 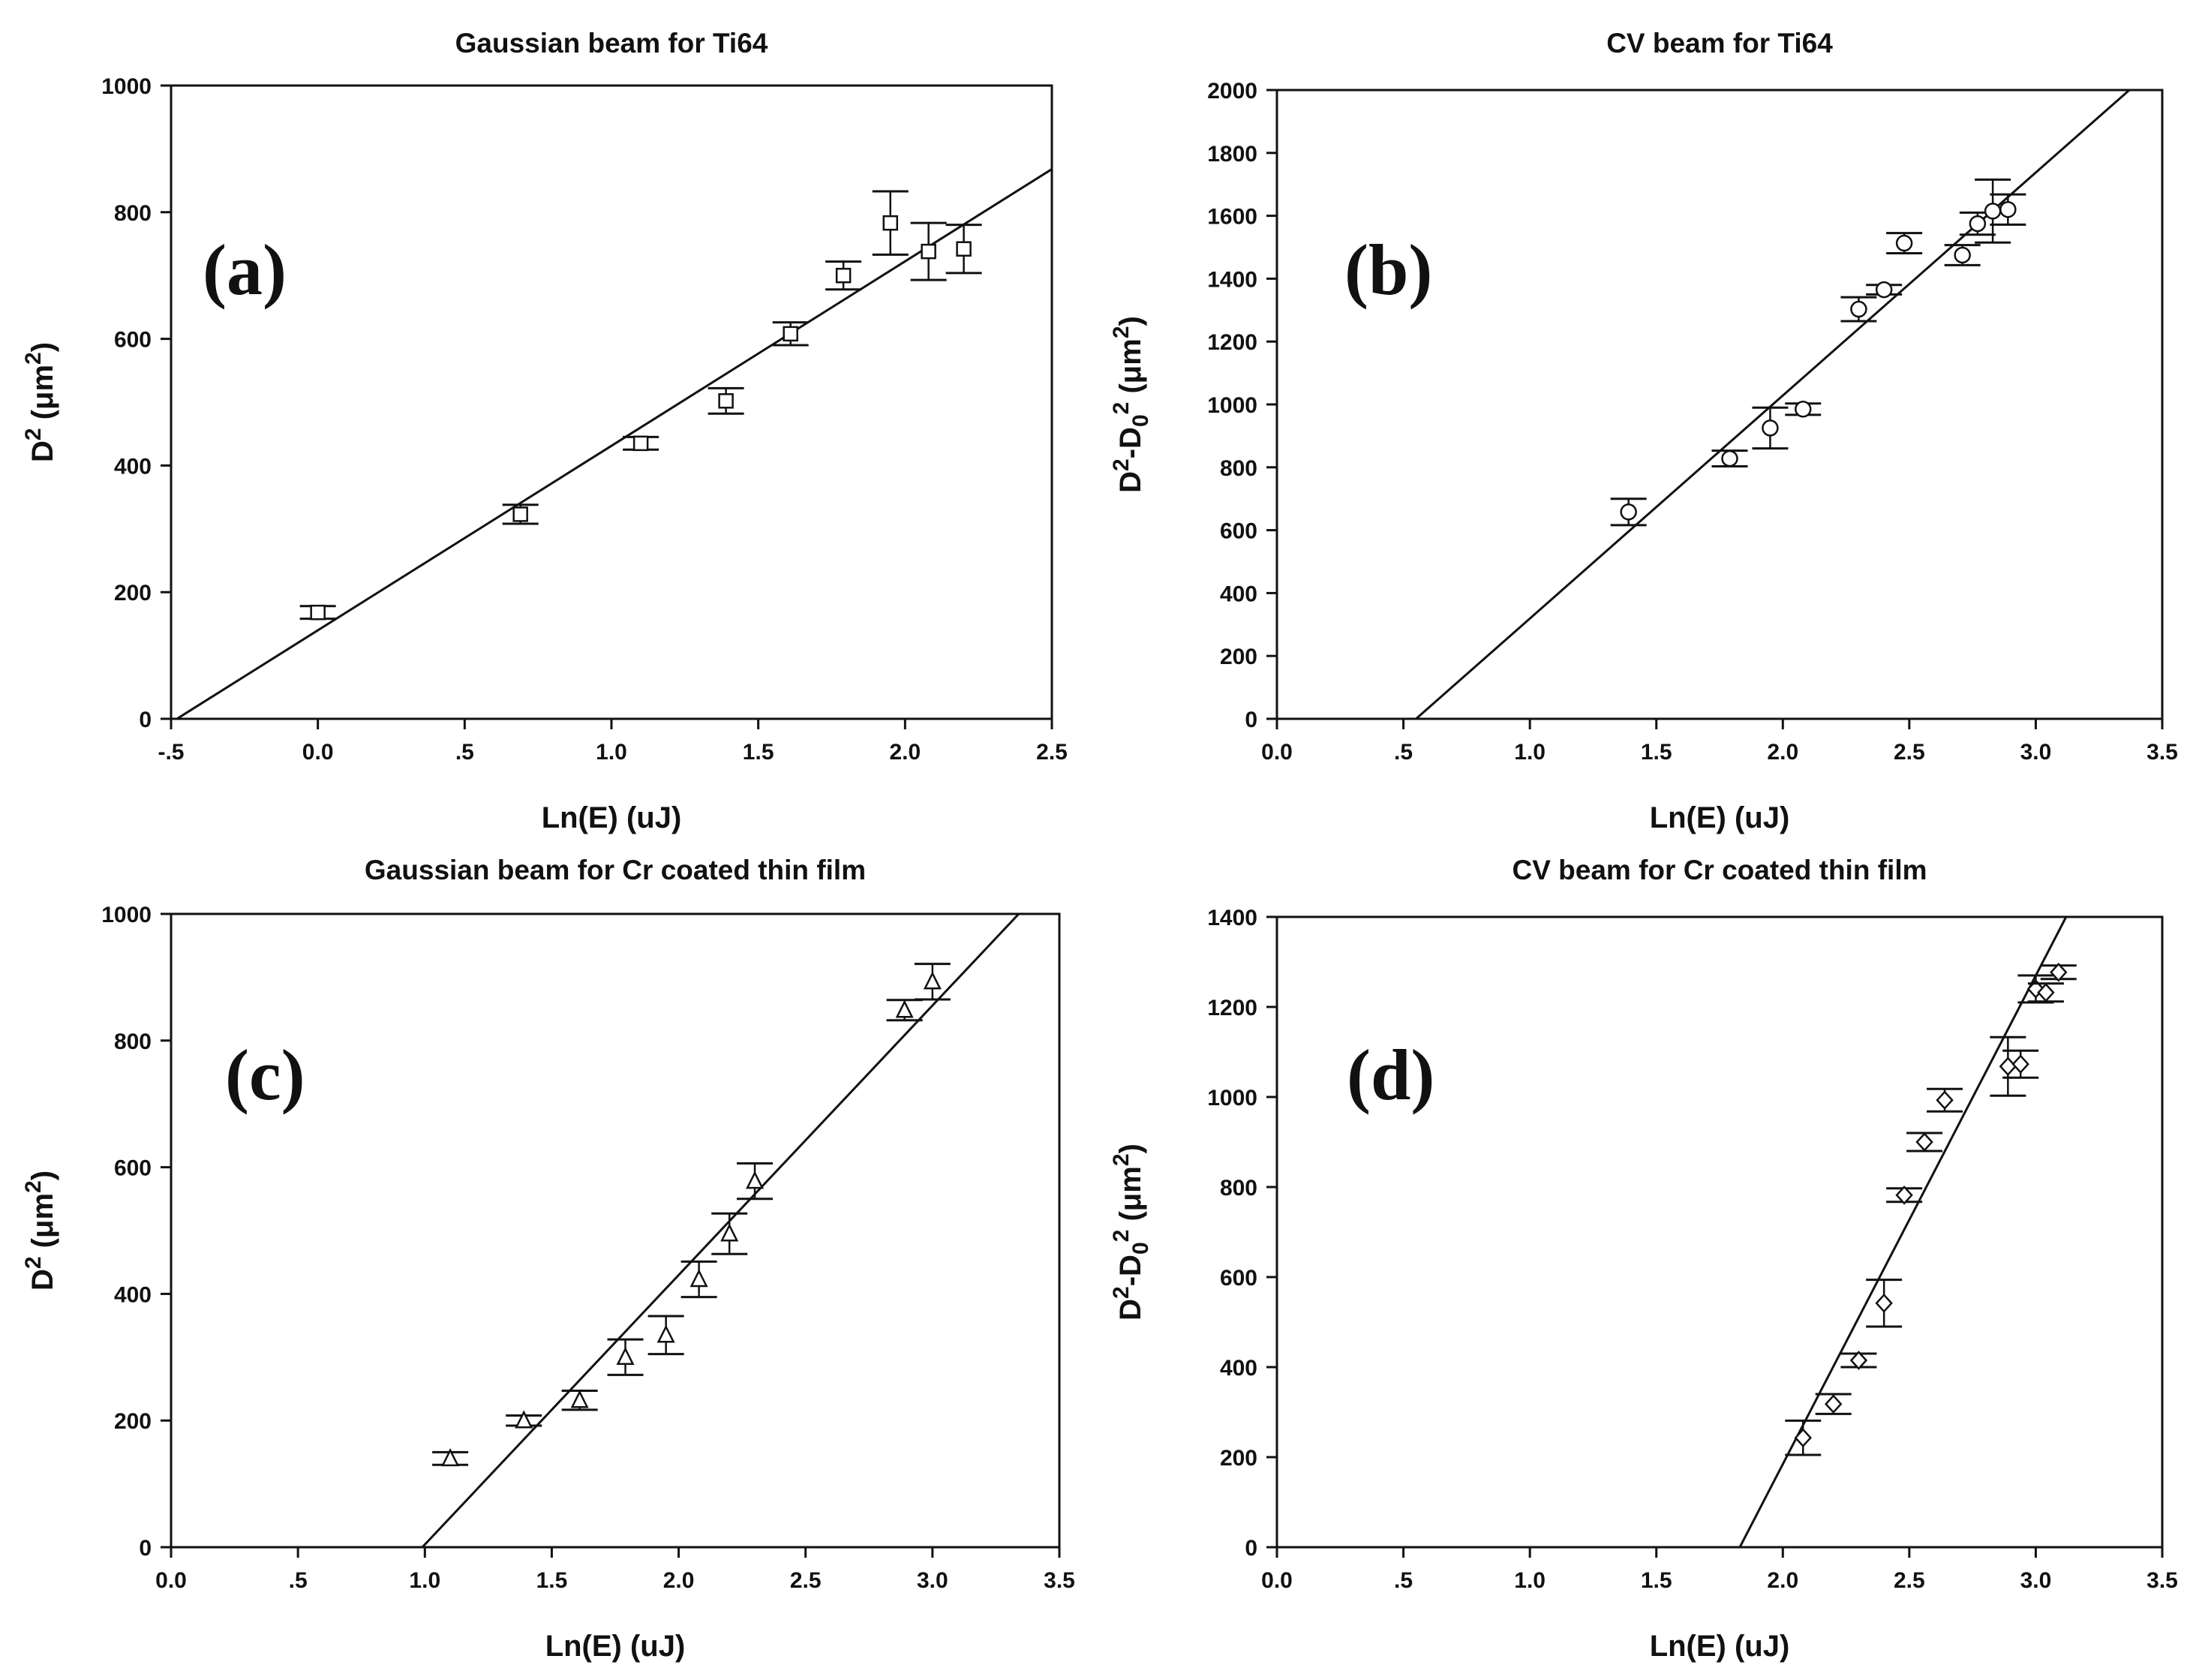 What do you see at coordinates (1232, 918) in the screenshot?
I see `y-tick-label: 1400` at bounding box center [1232, 918].